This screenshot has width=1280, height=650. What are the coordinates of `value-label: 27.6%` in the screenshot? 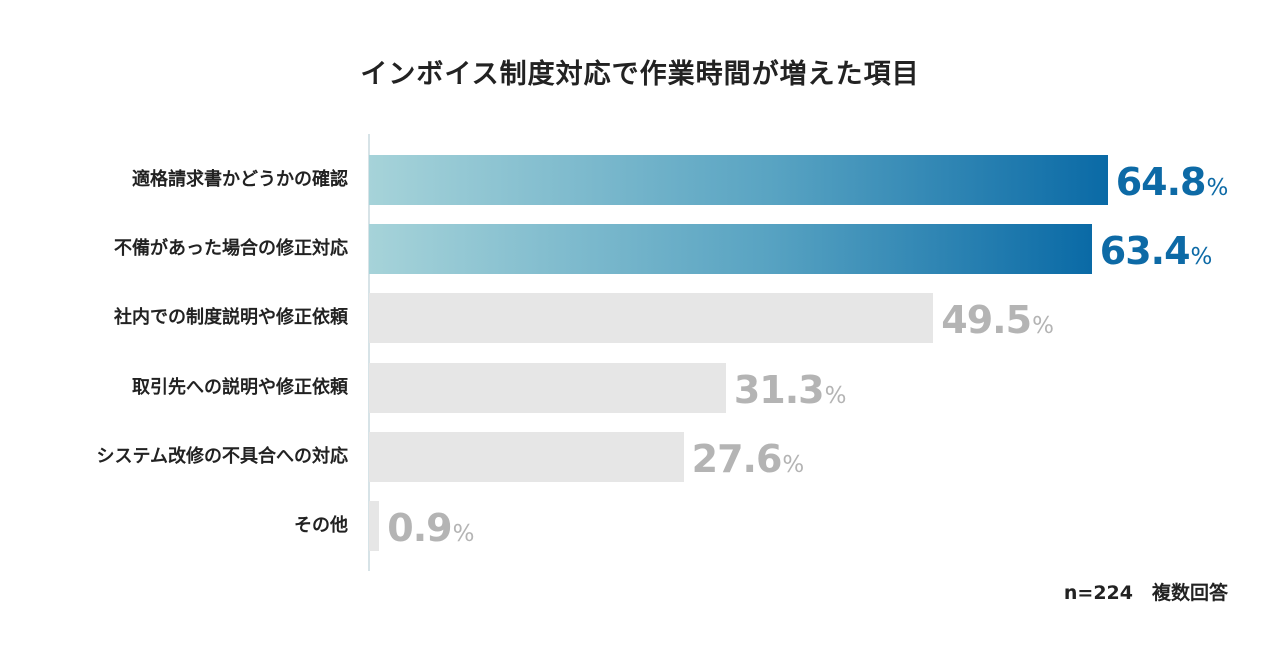 It's located at (748, 457).